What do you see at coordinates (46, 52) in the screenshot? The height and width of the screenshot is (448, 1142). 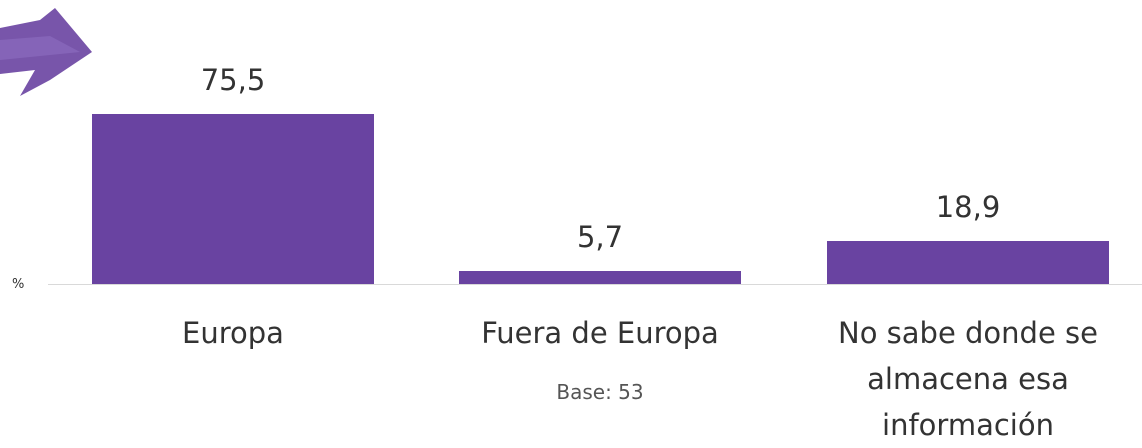 I see `arrow-icon` at bounding box center [46, 52].